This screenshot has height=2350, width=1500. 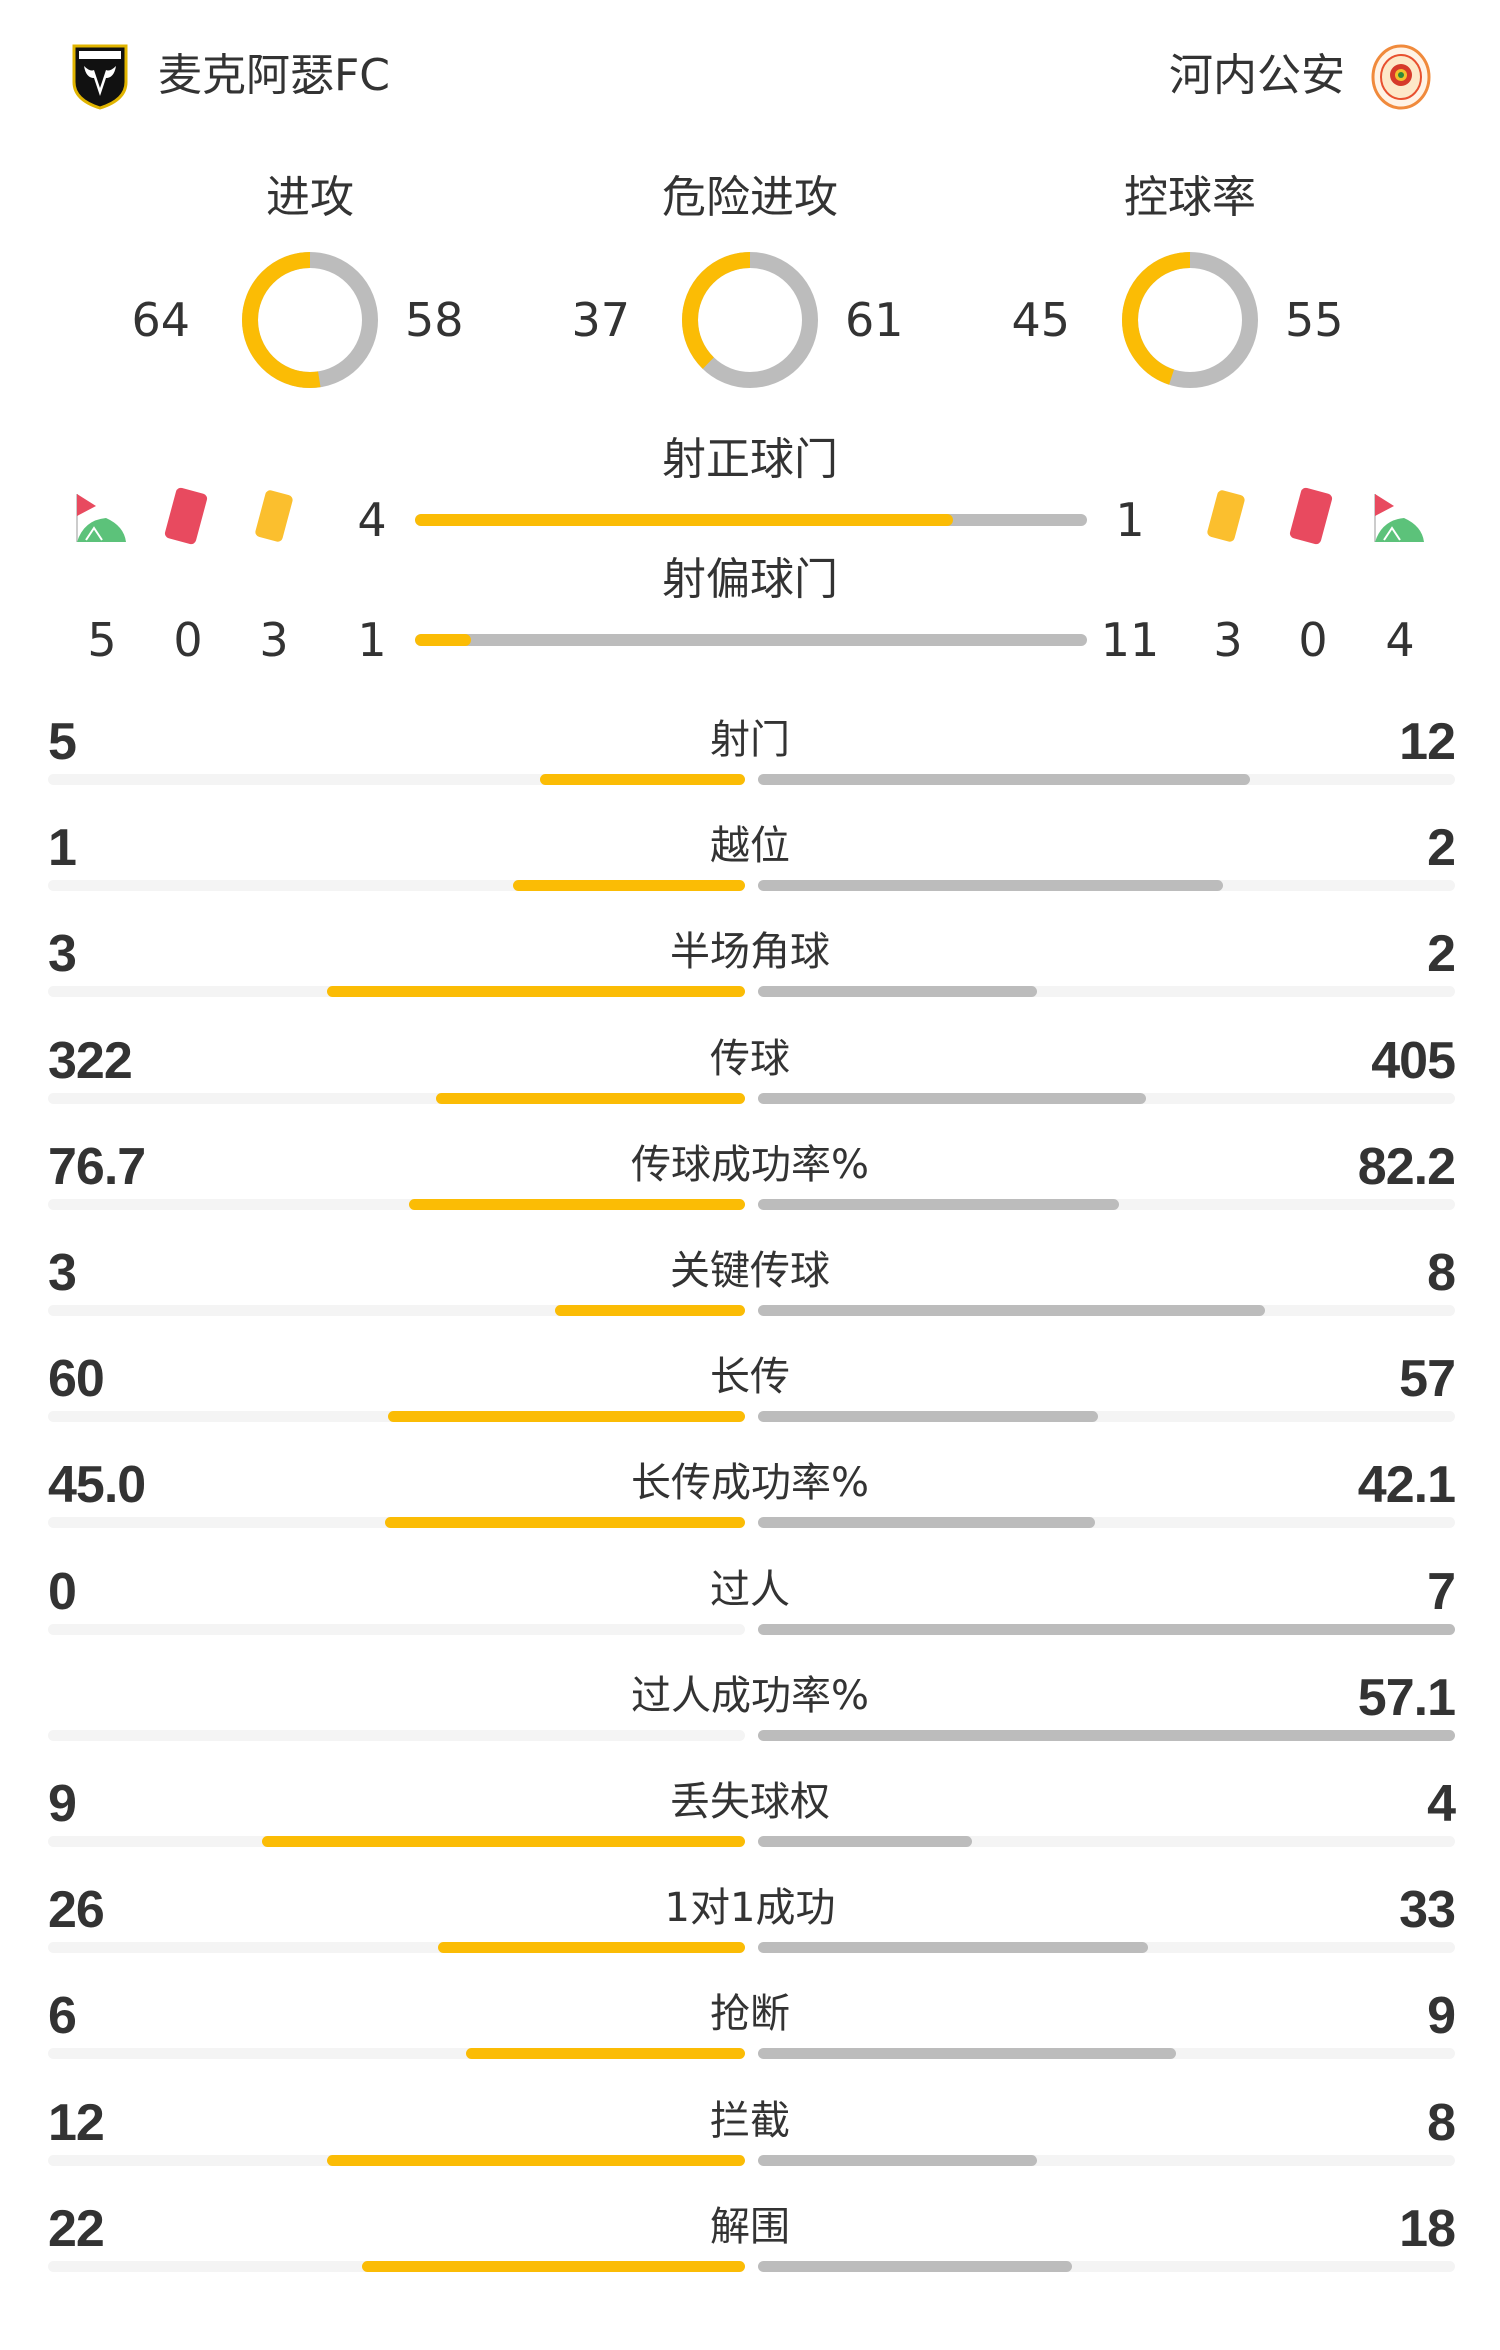 I want to click on donut-chart, so click(x=750, y=320).